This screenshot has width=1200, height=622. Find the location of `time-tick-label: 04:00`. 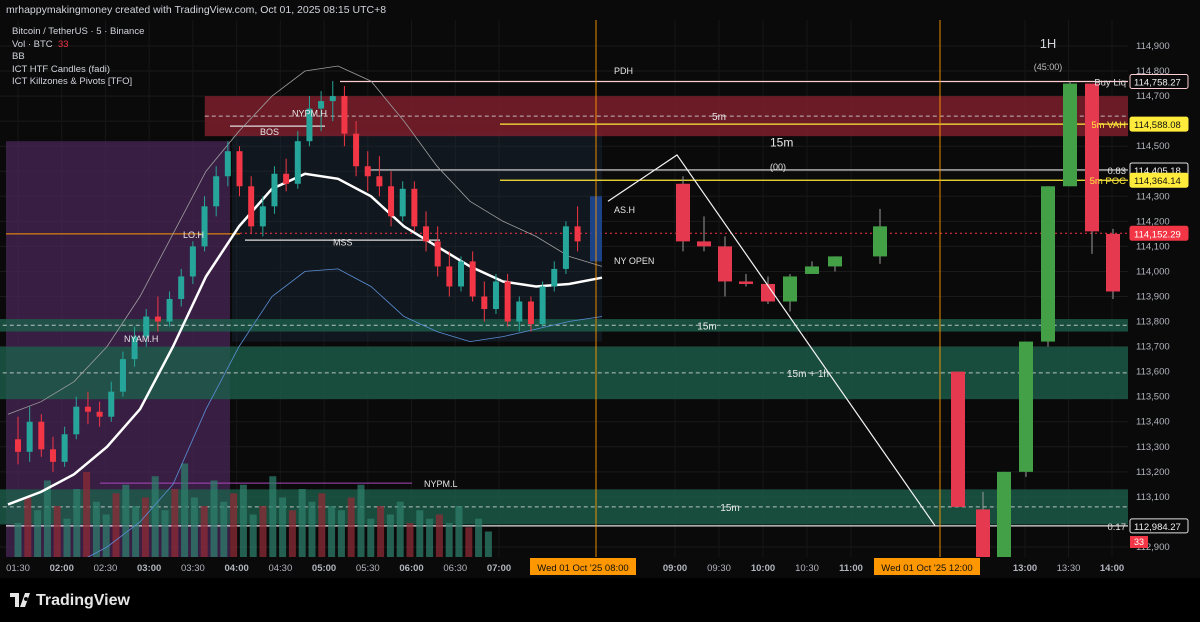

time-tick-label: 04:00 is located at coordinates (236, 568).